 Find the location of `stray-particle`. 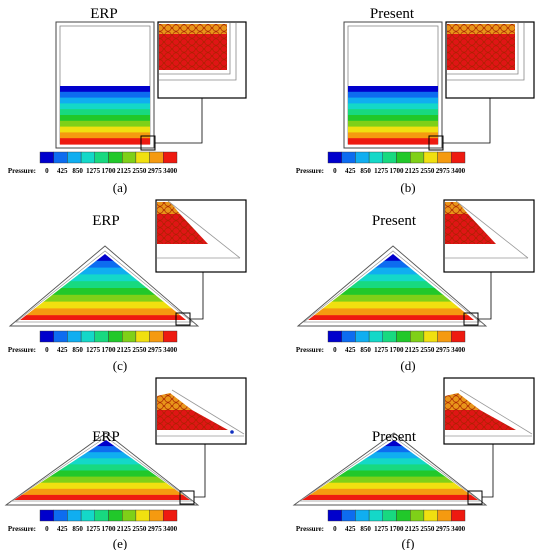

stray-particle is located at coordinates (232, 432).